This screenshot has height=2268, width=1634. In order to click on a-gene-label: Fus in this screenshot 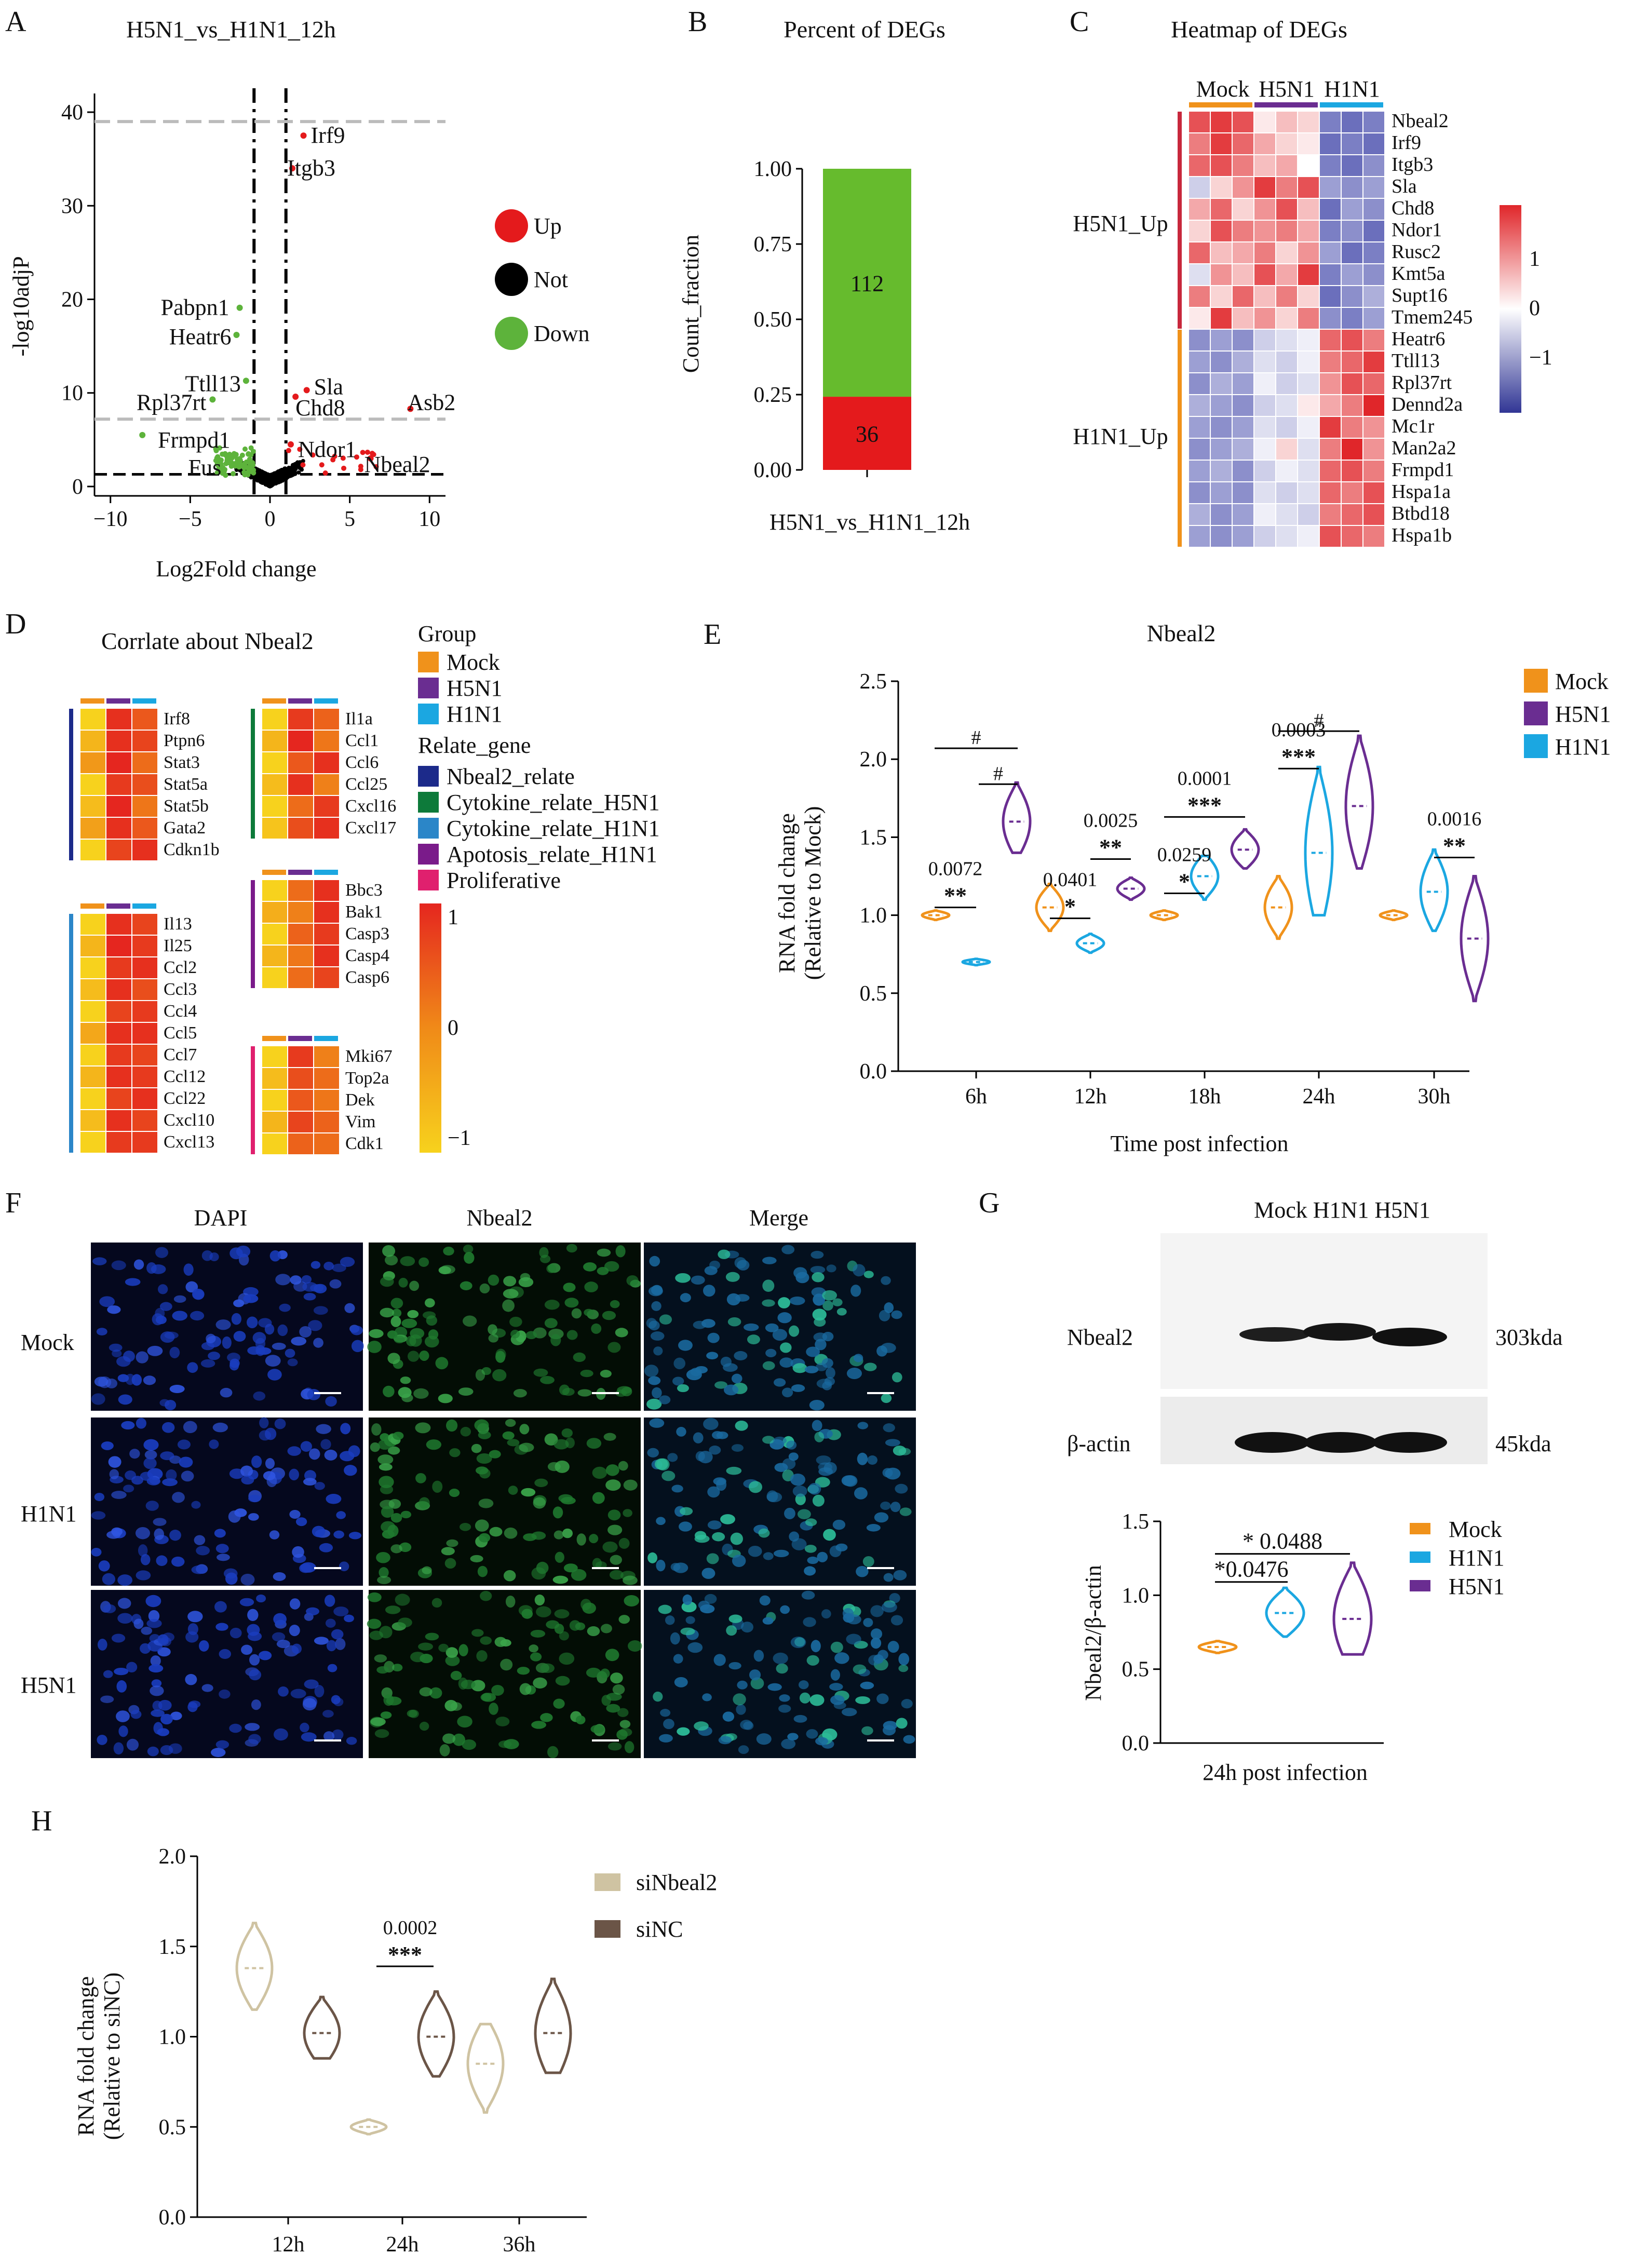, I will do `click(205, 467)`.